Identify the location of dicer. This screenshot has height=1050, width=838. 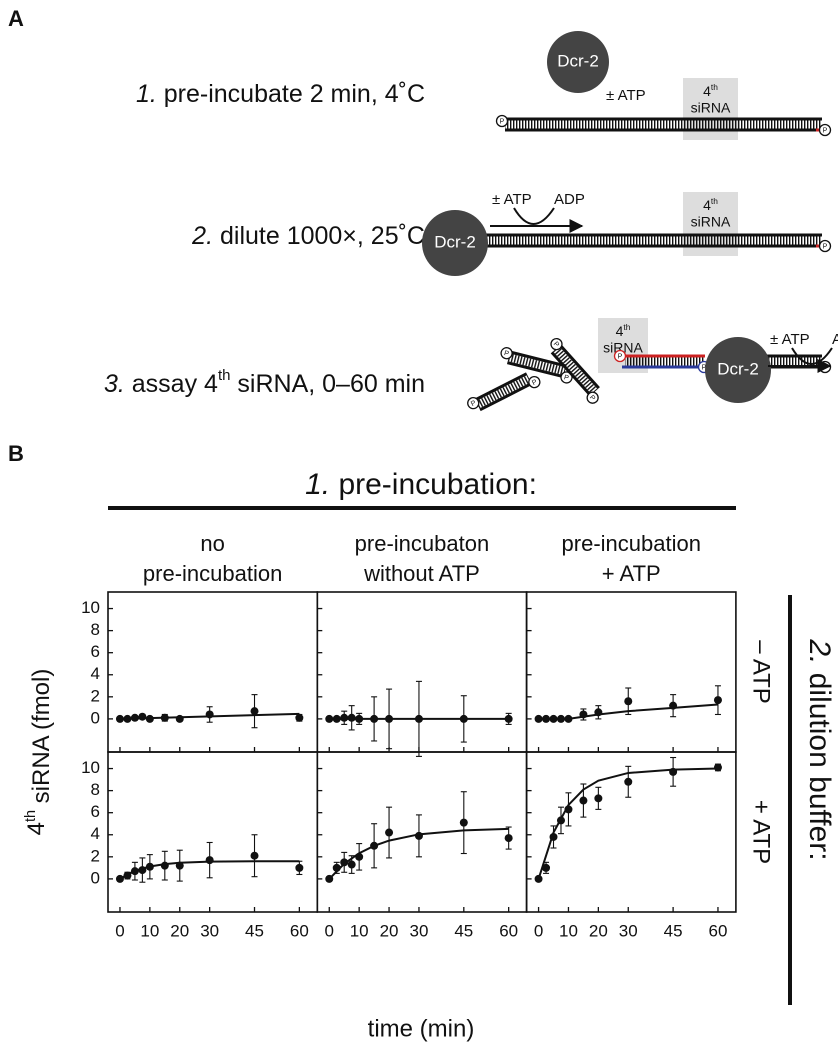
(455, 243).